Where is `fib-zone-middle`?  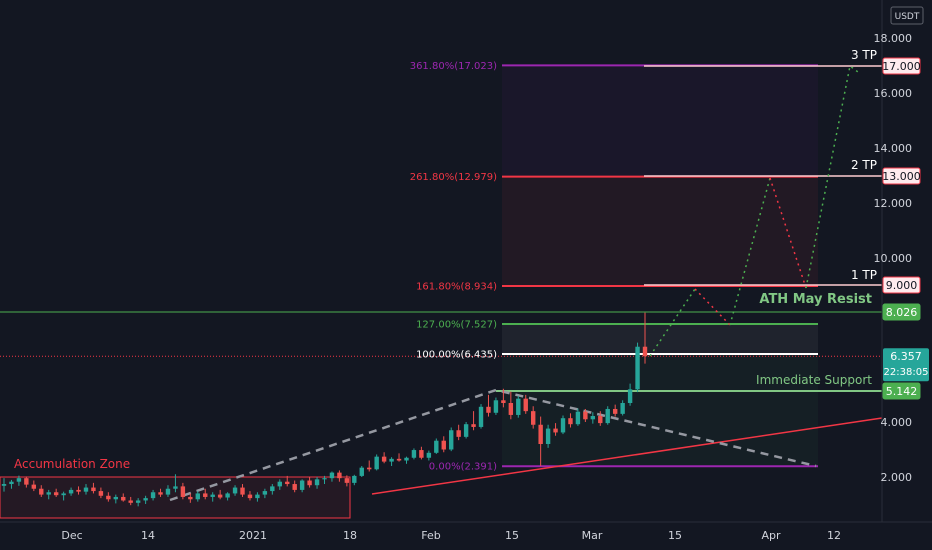
fib-zone-middle is located at coordinates (660, 231).